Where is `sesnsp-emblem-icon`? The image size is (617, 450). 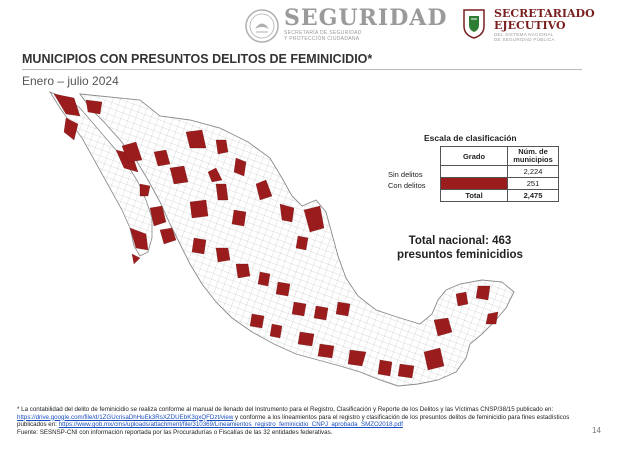 sesnsp-emblem-icon is located at coordinates (474, 24).